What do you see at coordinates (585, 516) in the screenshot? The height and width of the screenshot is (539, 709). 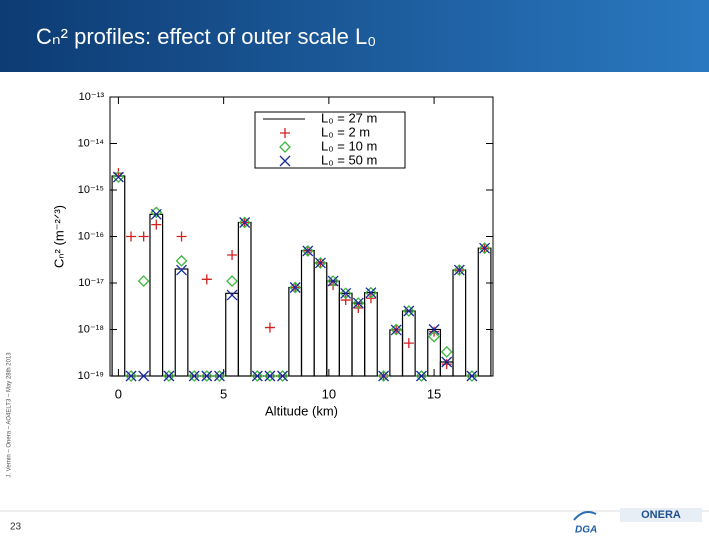 I see `dga-swoosh` at bounding box center [585, 516].